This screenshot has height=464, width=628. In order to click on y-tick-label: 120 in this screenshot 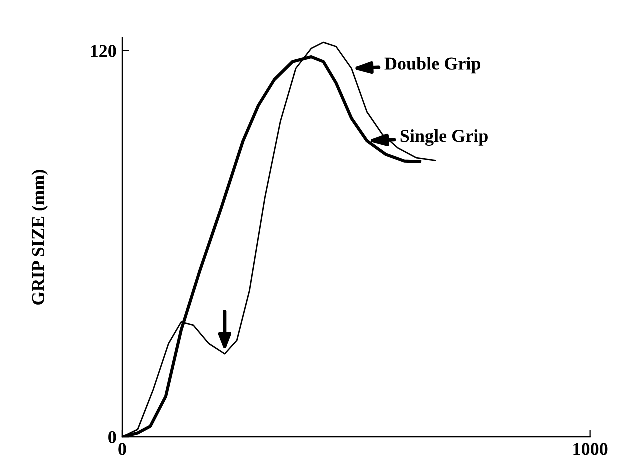, I will do `click(103, 51)`.